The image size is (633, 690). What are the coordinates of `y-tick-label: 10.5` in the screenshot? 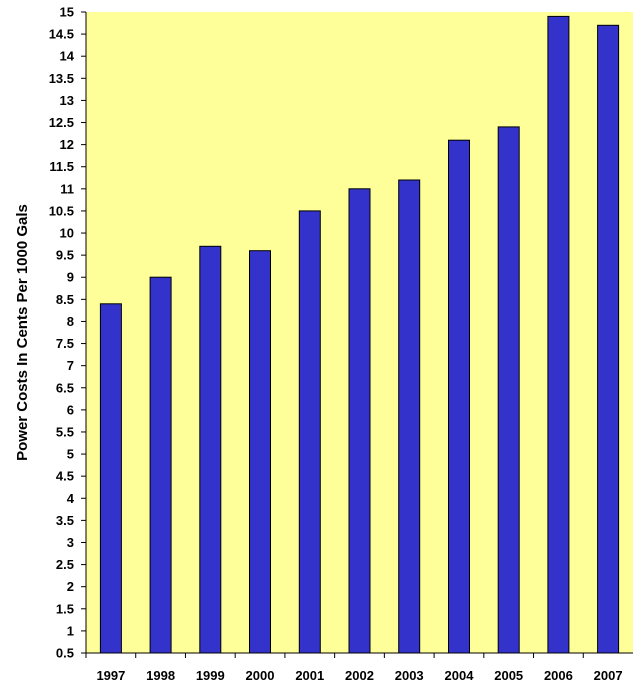 It's located at (61, 210).